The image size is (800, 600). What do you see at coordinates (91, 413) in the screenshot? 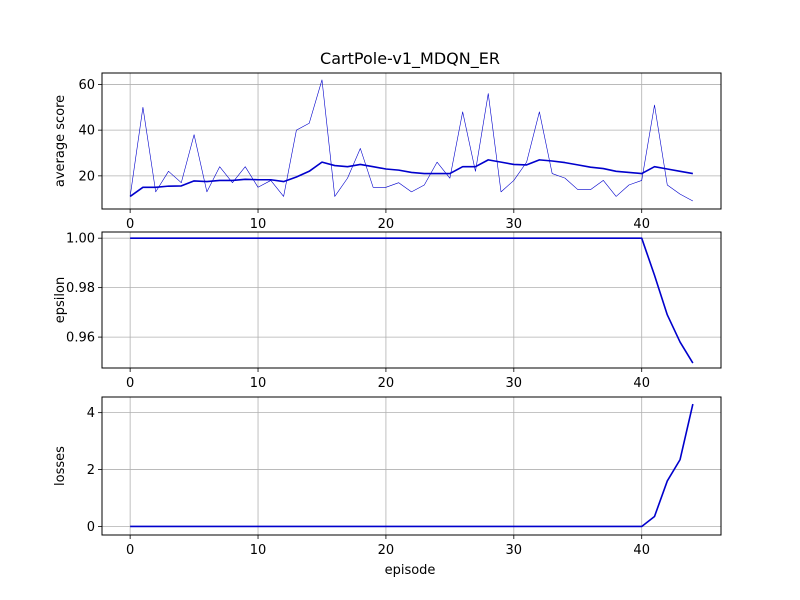
I see `y-tick-label: 4` at bounding box center [91, 413].